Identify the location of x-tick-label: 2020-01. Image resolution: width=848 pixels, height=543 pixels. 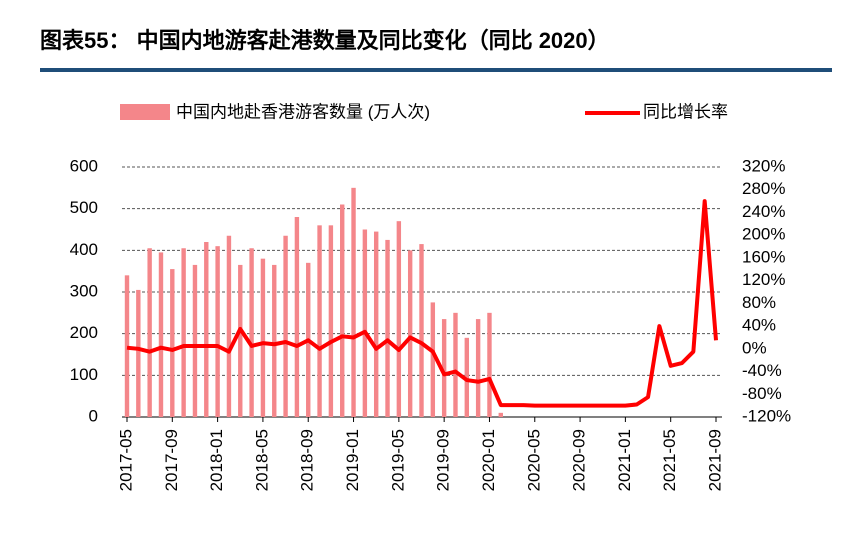
(488, 460).